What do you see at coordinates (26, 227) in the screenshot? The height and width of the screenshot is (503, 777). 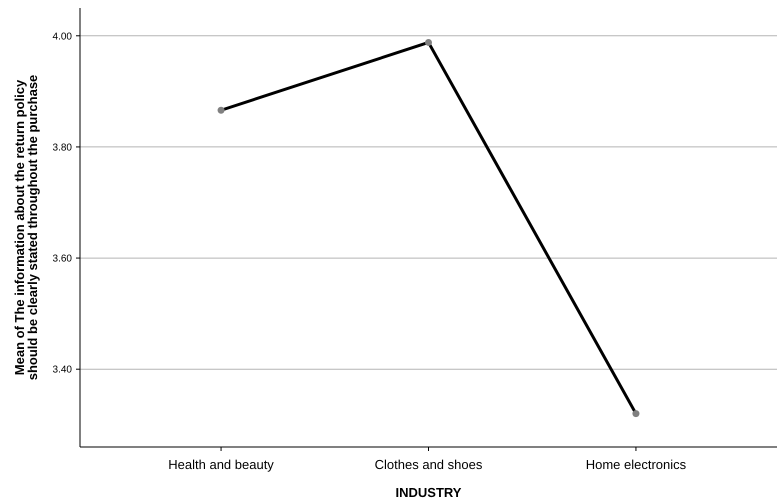 I see `y-axis-title: Mean of The information about the return policy should be clearly stated throughout the purchase` at bounding box center [26, 227].